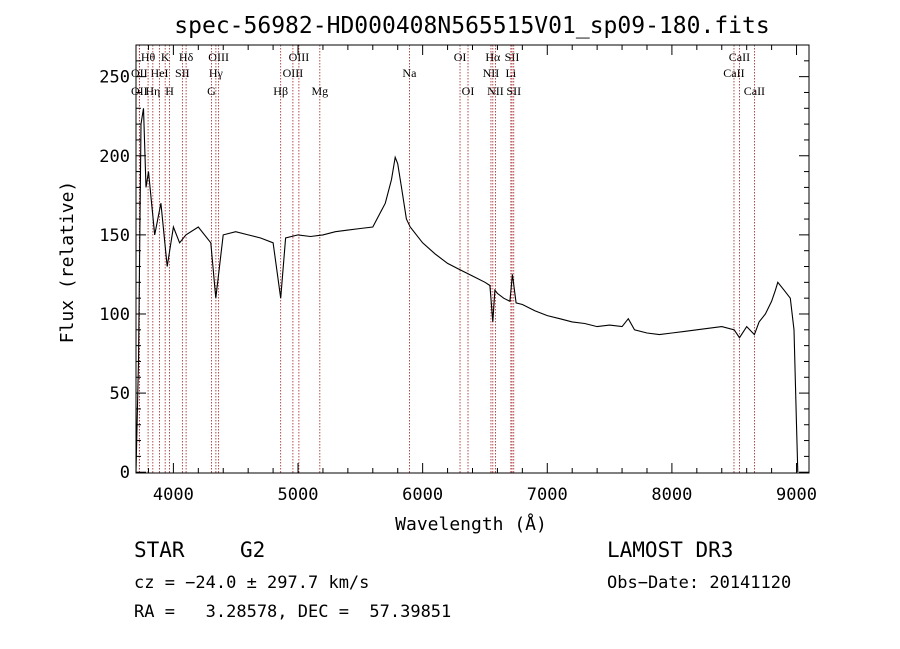 This screenshot has height=649, width=900. Describe the element at coordinates (298, 495) in the screenshot. I see `x-tick-label: 5000` at that location.